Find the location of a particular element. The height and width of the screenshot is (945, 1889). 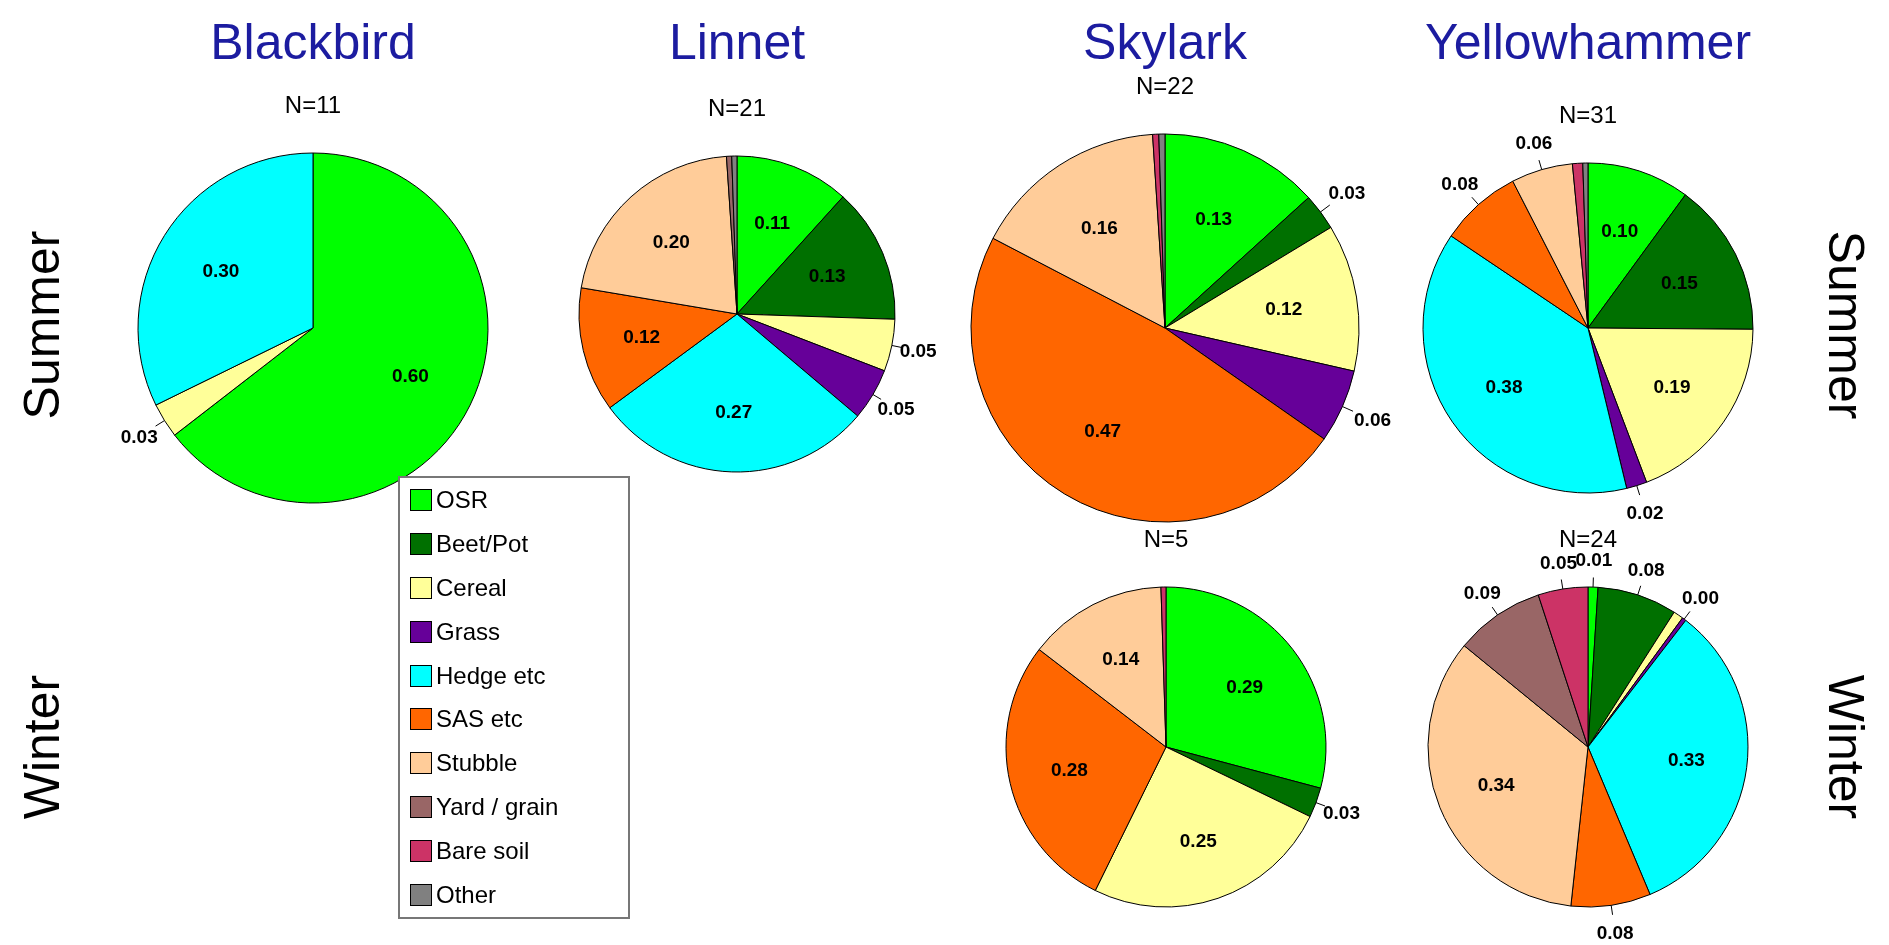

chart-title: N=31 is located at coordinates (1587, 115).